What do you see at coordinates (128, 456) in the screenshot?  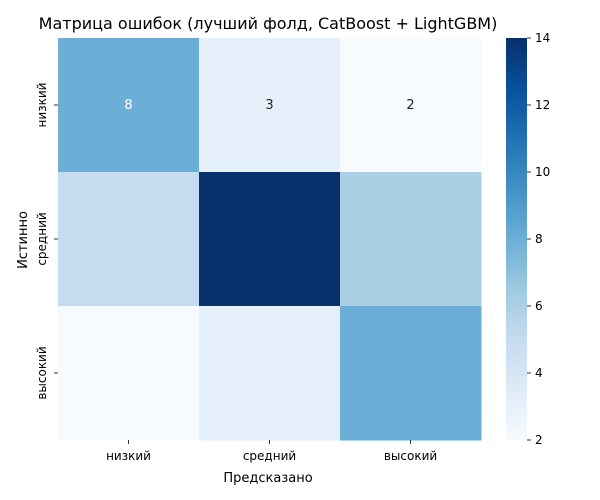 I see `x-tick-label: низкий` at bounding box center [128, 456].